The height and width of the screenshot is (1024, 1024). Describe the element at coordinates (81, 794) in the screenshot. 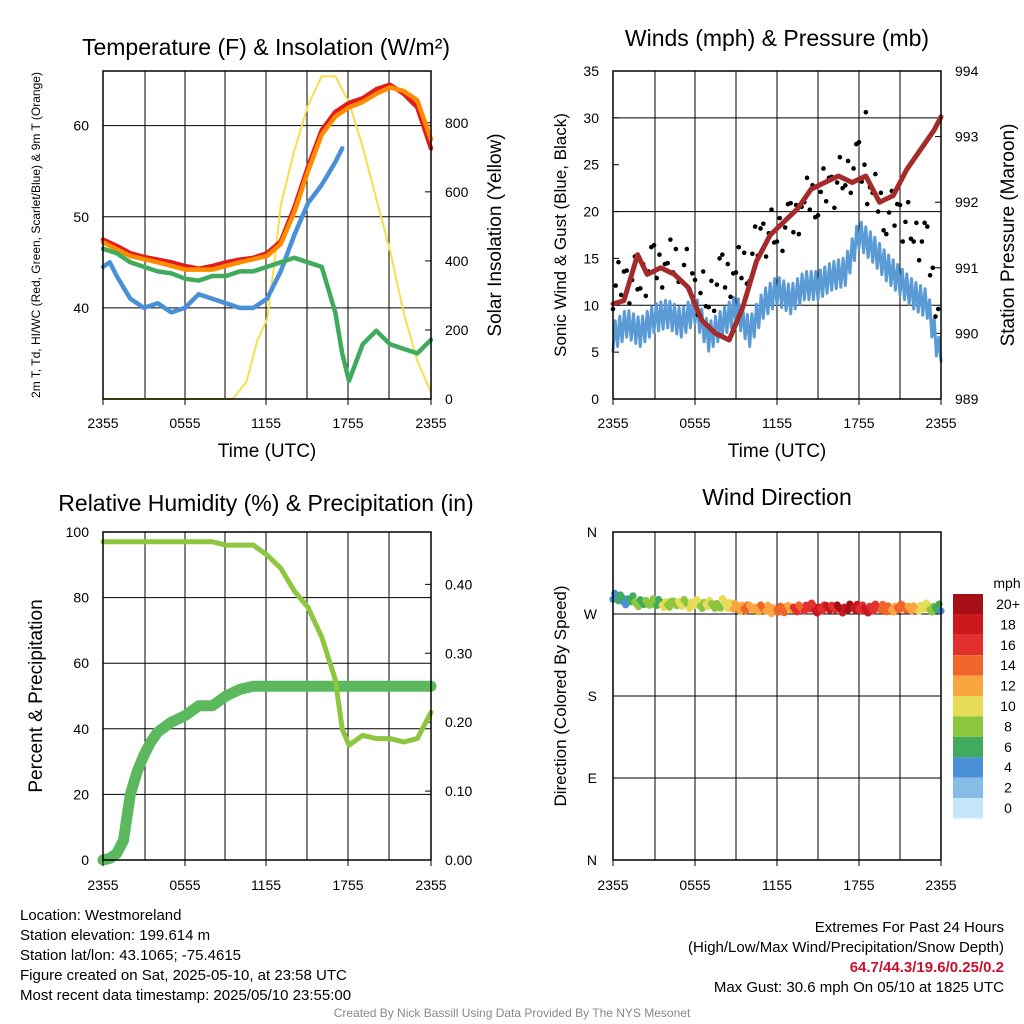

I see `y-tick-label: 20` at that location.